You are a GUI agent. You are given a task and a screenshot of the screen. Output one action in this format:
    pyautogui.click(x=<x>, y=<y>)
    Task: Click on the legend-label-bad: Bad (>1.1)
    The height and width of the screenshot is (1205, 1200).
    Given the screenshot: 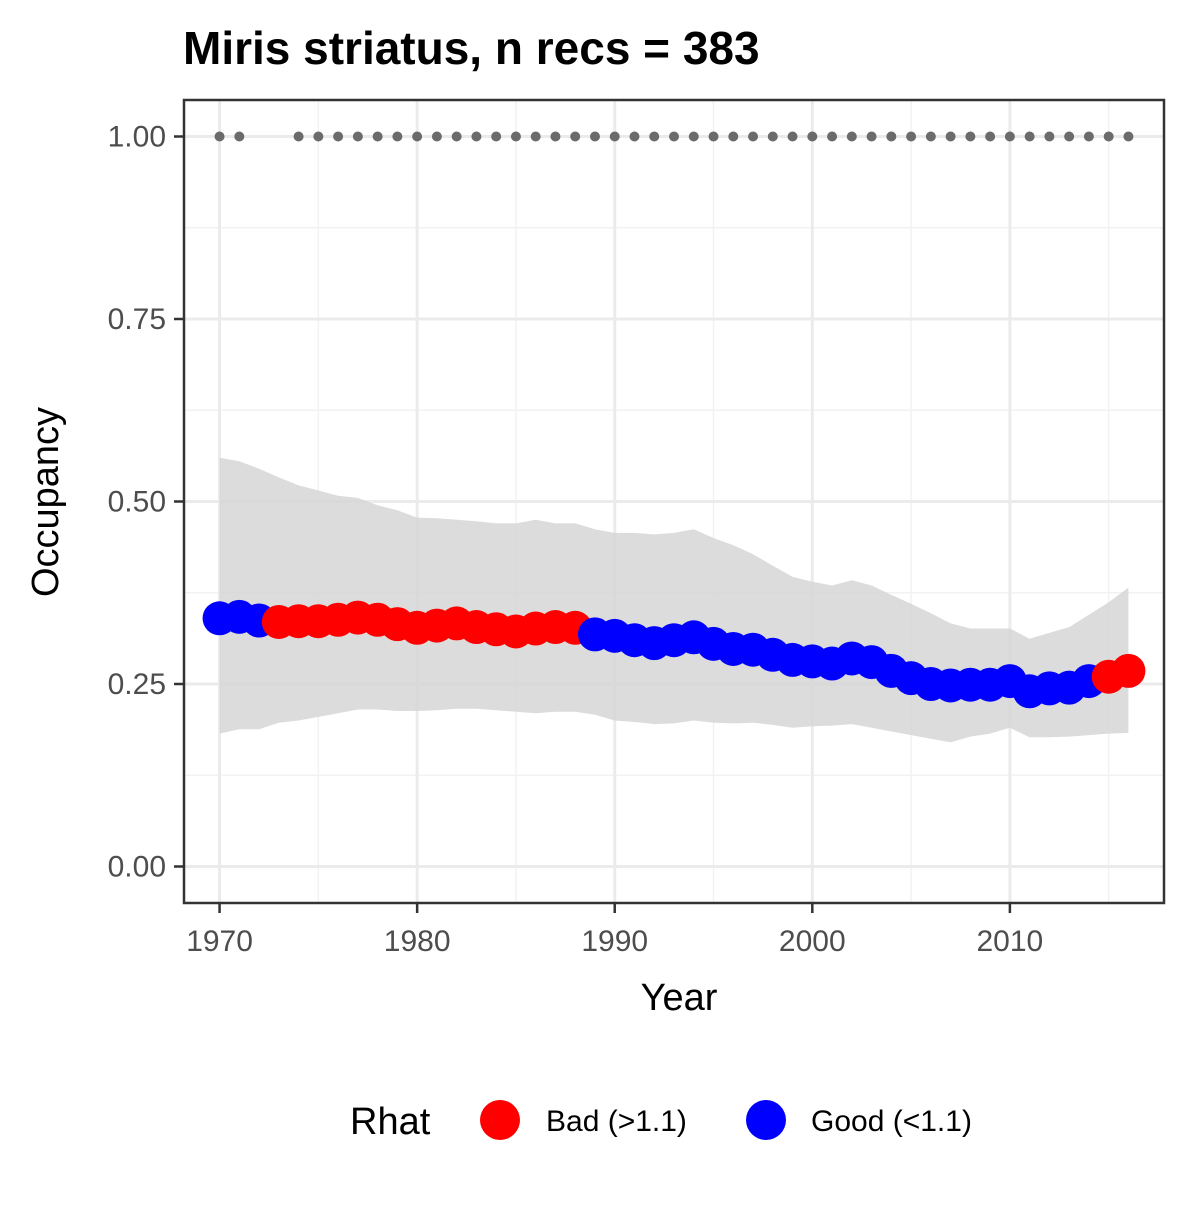 What is the action you would take?
    pyautogui.click(x=616, y=1121)
    